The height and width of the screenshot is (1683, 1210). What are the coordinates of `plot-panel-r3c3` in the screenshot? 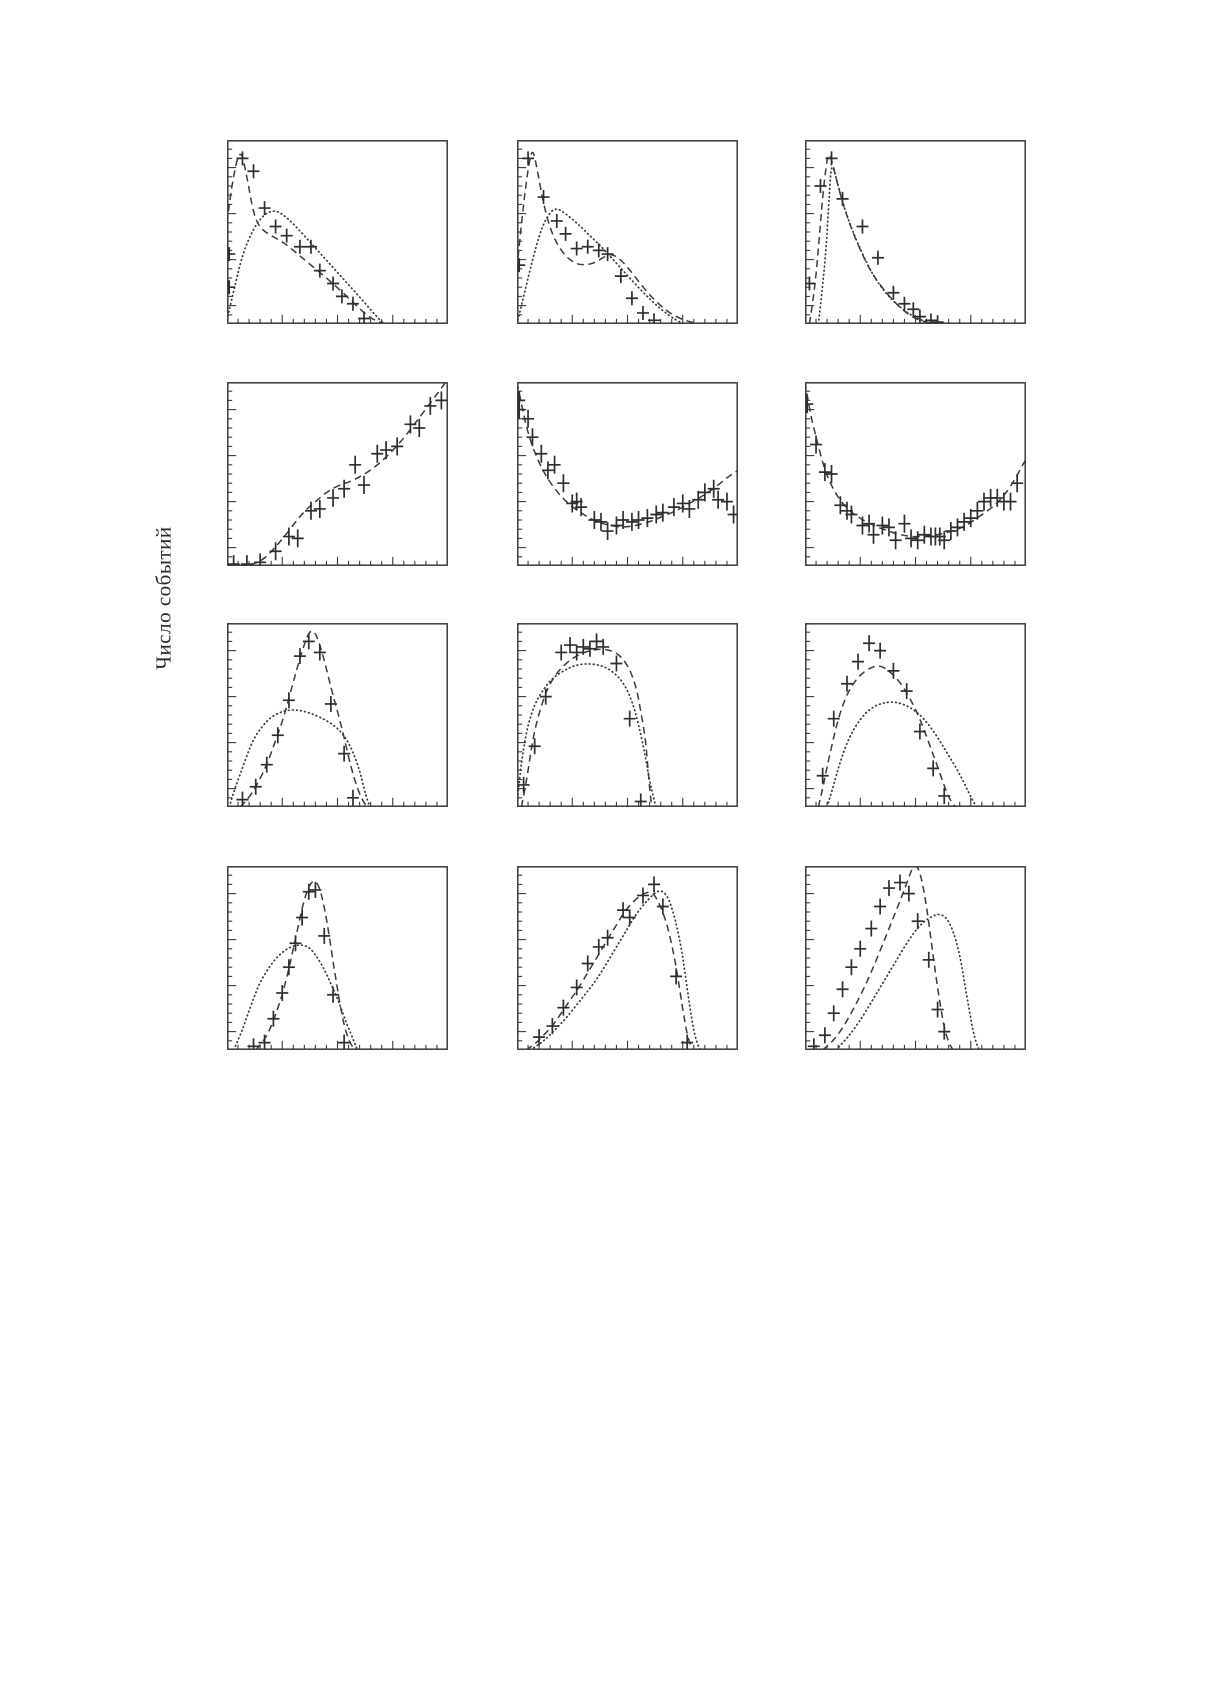 It's located at (915, 715).